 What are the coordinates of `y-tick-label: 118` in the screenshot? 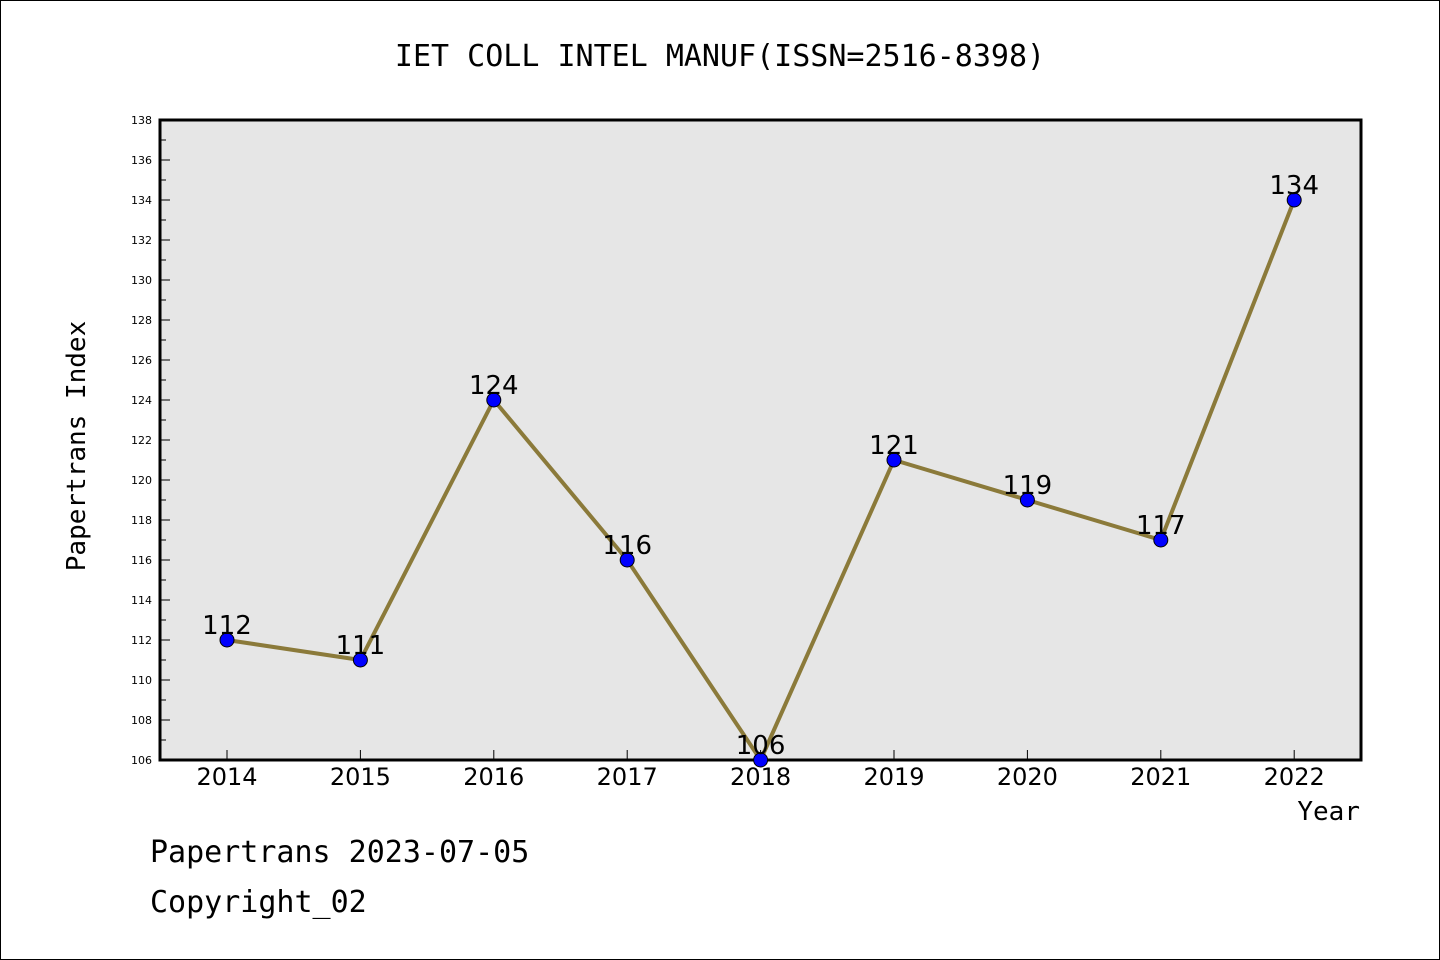 It's located at (141, 520).